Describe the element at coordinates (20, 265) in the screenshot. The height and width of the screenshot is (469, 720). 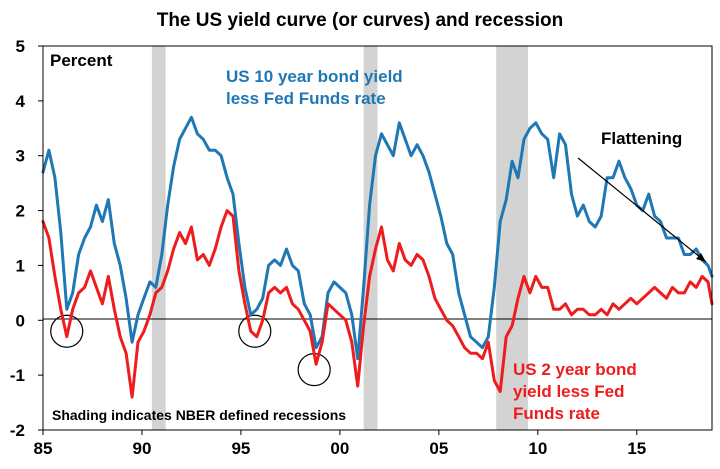
I see `y-tick-label: 1` at that location.